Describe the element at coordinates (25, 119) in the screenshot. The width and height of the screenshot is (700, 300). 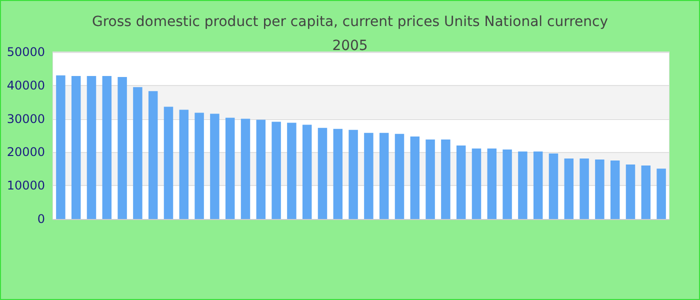
I see `y-tick-label: 30000` at that location.